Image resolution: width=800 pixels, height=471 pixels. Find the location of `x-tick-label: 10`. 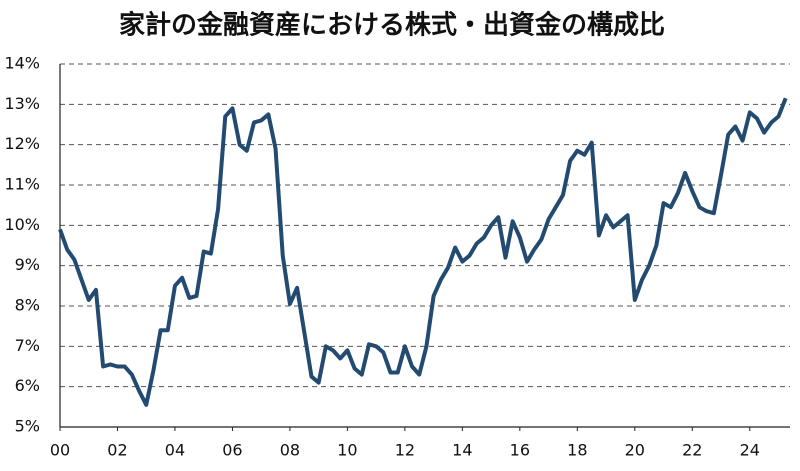

x-tick-label: 10 is located at coordinates (347, 450).